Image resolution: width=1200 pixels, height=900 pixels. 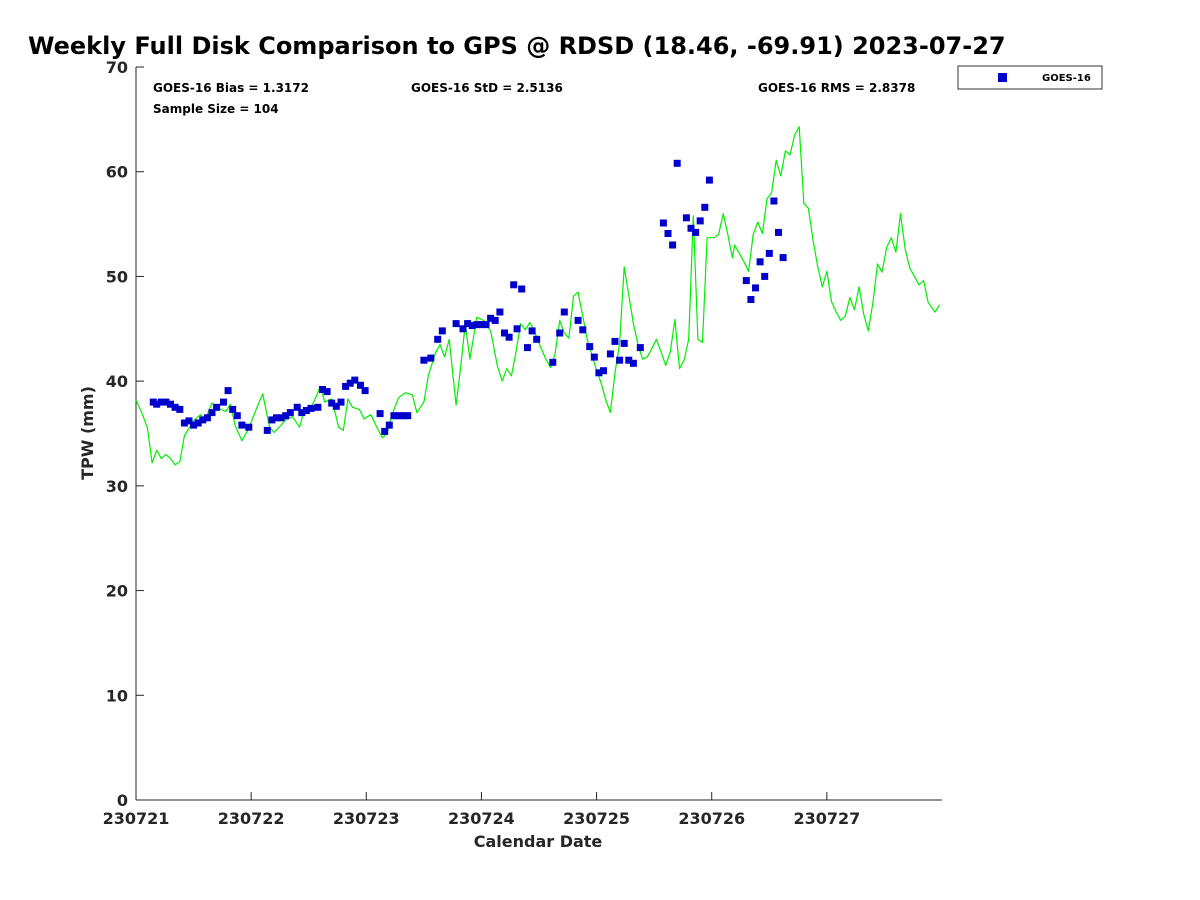 I want to click on y-tick-label: 70, so click(x=117, y=67).